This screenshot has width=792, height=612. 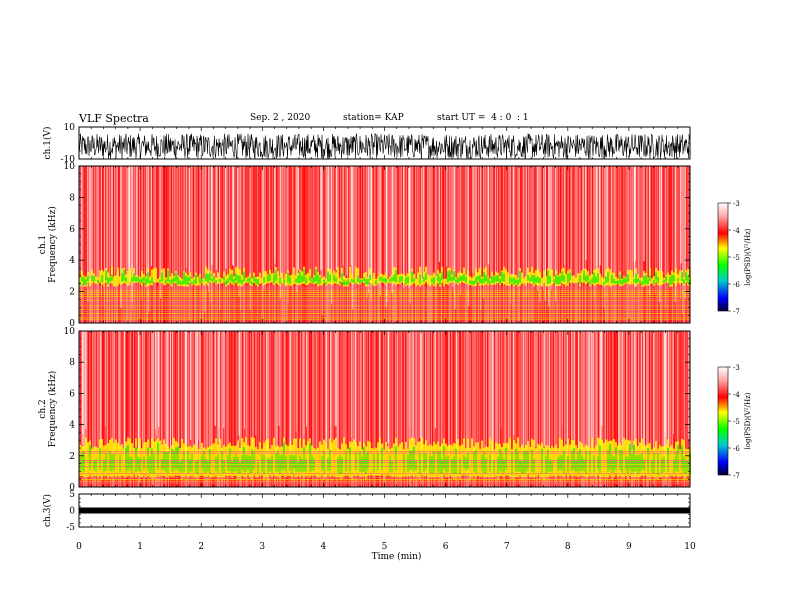 I want to click on spec2-ytick-label: 10, so click(x=70, y=332).